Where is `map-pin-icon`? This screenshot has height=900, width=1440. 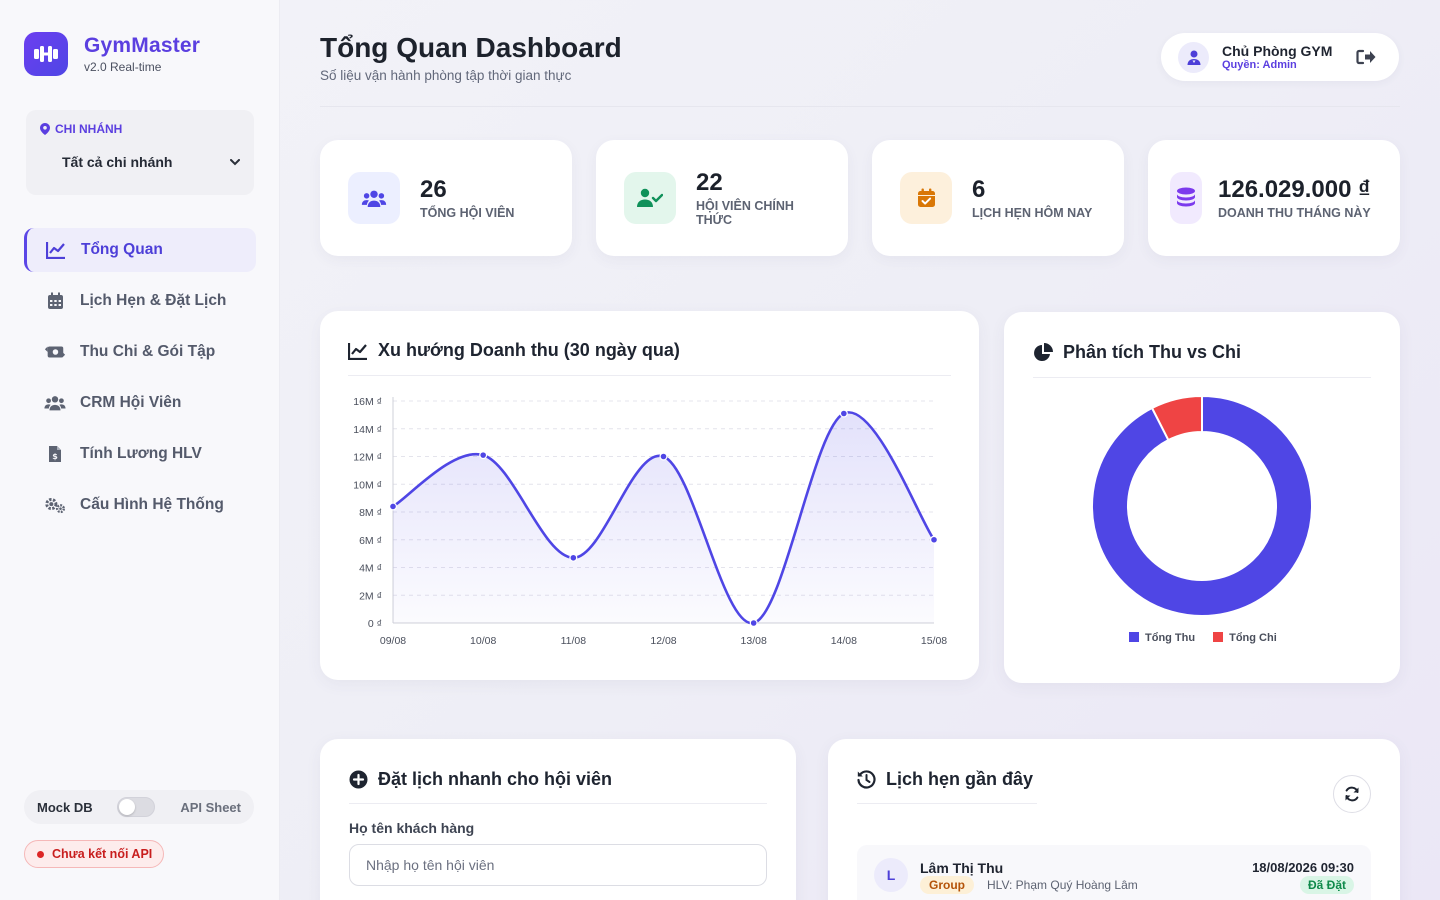
map-pin-icon is located at coordinates (45, 129).